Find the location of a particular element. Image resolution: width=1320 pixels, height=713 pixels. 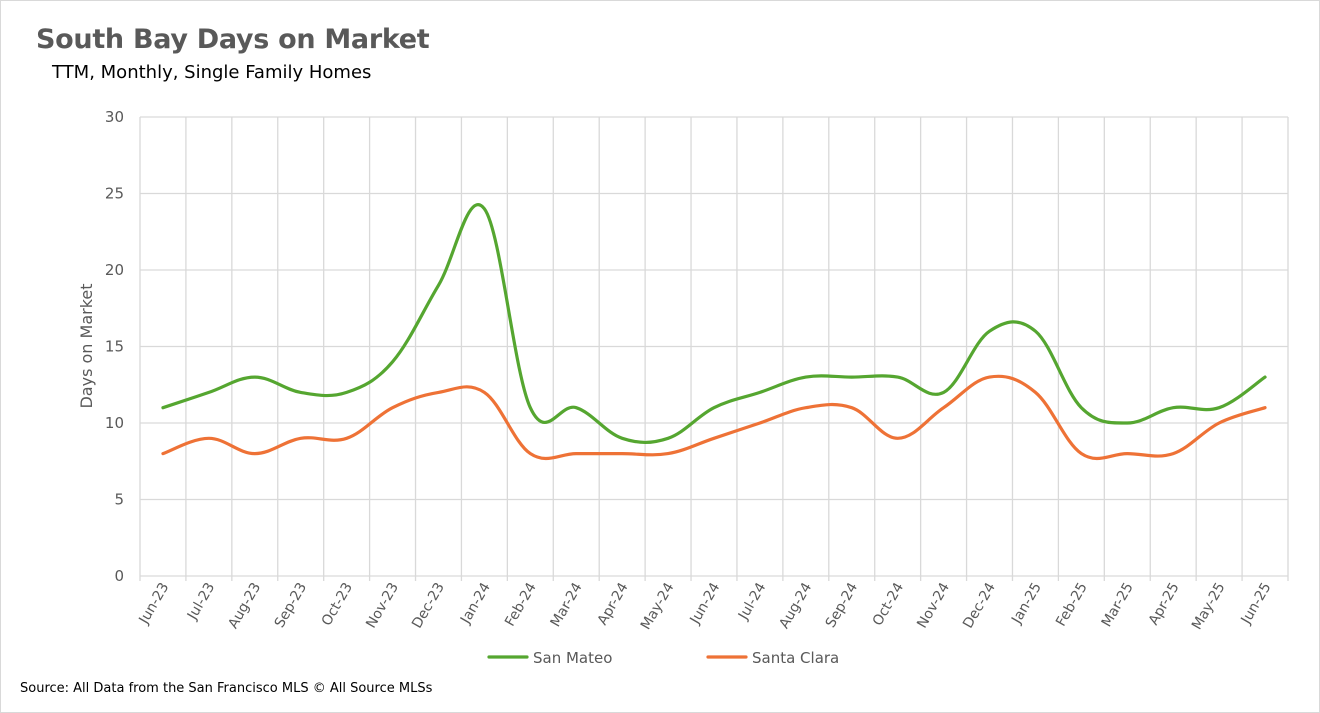

x-tick-label: Jun-25 is located at coordinates (1256, 604).